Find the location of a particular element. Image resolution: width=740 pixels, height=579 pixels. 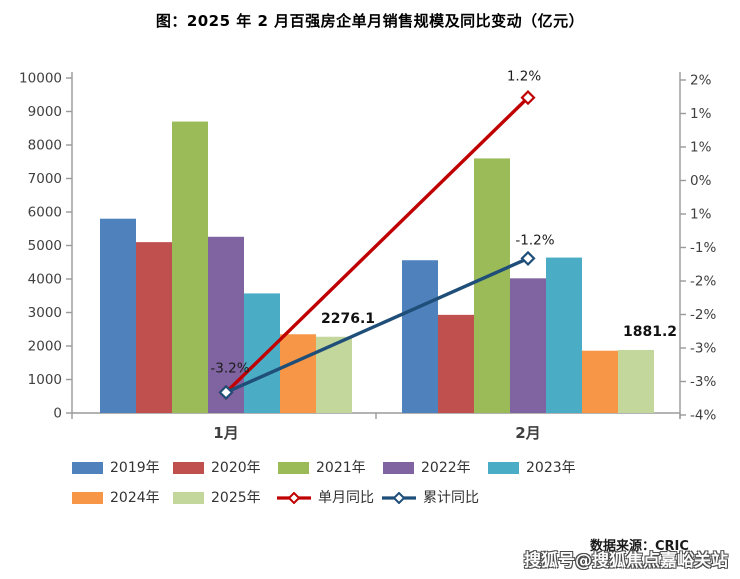

right-axis-tick-label: -4% is located at coordinates (703, 416).